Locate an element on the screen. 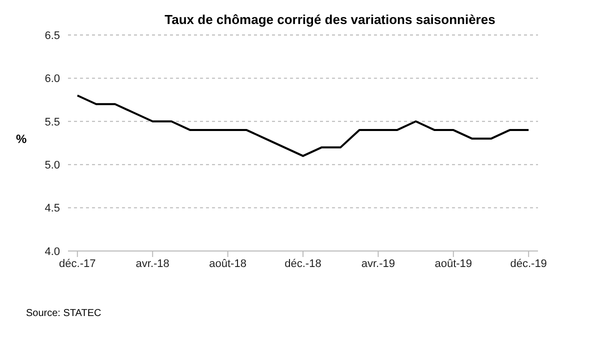 The image size is (600, 350). x-tick-label: août-18 is located at coordinates (227, 264).